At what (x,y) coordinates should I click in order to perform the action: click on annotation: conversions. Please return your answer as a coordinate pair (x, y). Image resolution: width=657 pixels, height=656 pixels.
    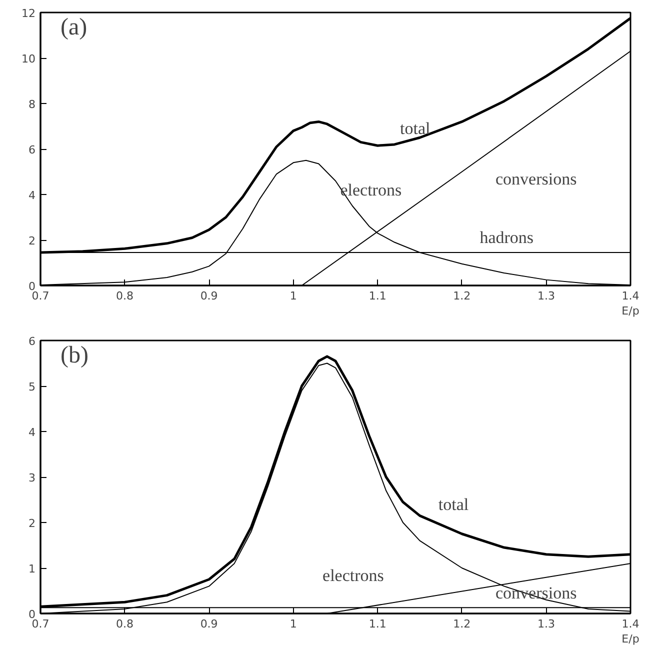
    Looking at the image, I should click on (536, 179).